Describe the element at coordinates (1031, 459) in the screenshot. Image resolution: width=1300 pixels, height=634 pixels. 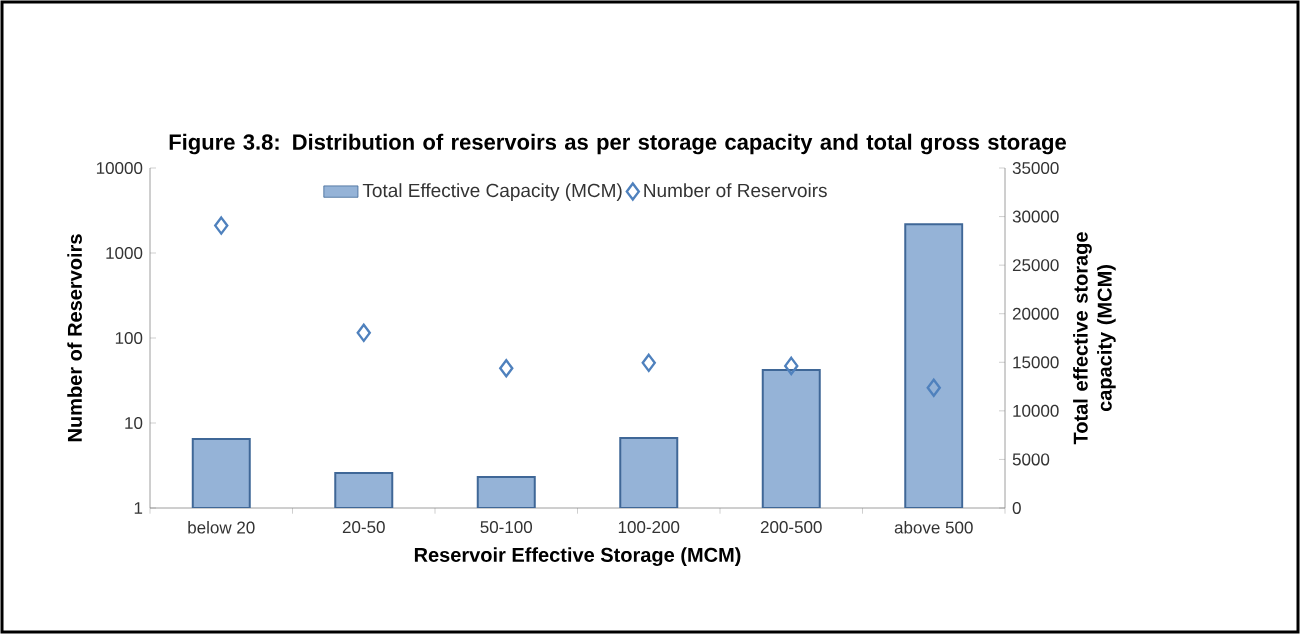
I see `y2-tick-label: 5000` at that location.